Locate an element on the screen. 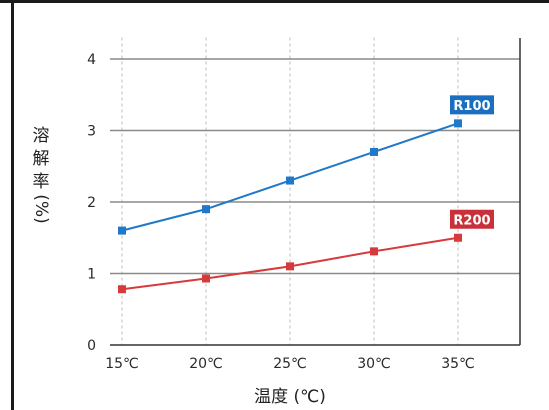 The image size is (549, 410). y-tick-label: 2 is located at coordinates (91, 203).